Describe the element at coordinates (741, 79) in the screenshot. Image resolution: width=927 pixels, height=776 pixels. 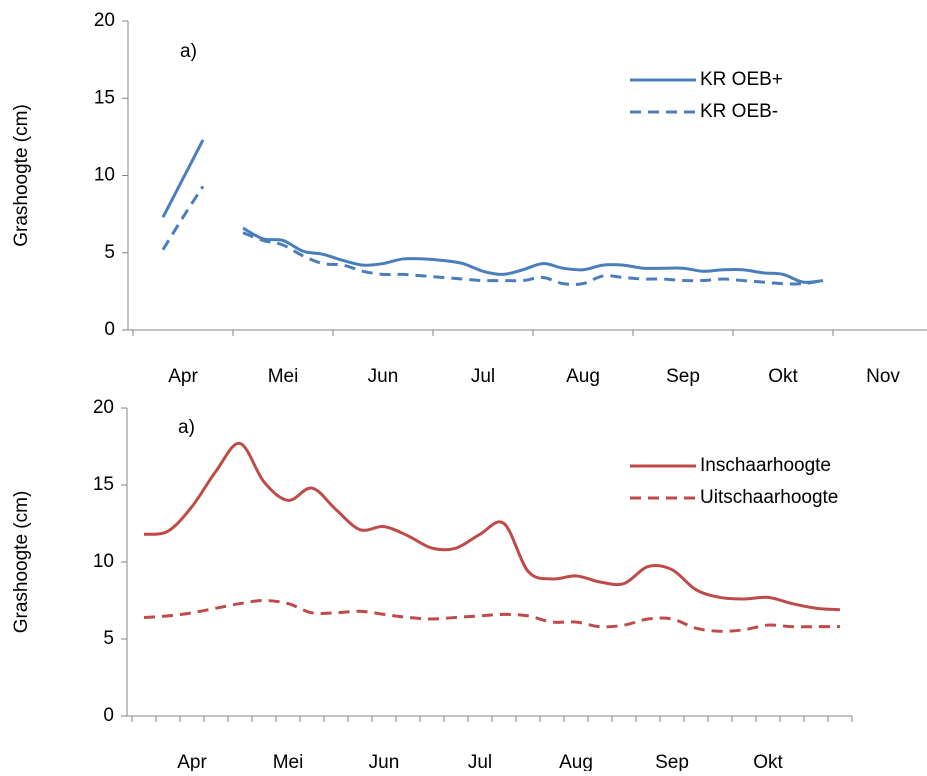
I see `legend-label: KR OEB+` at that location.